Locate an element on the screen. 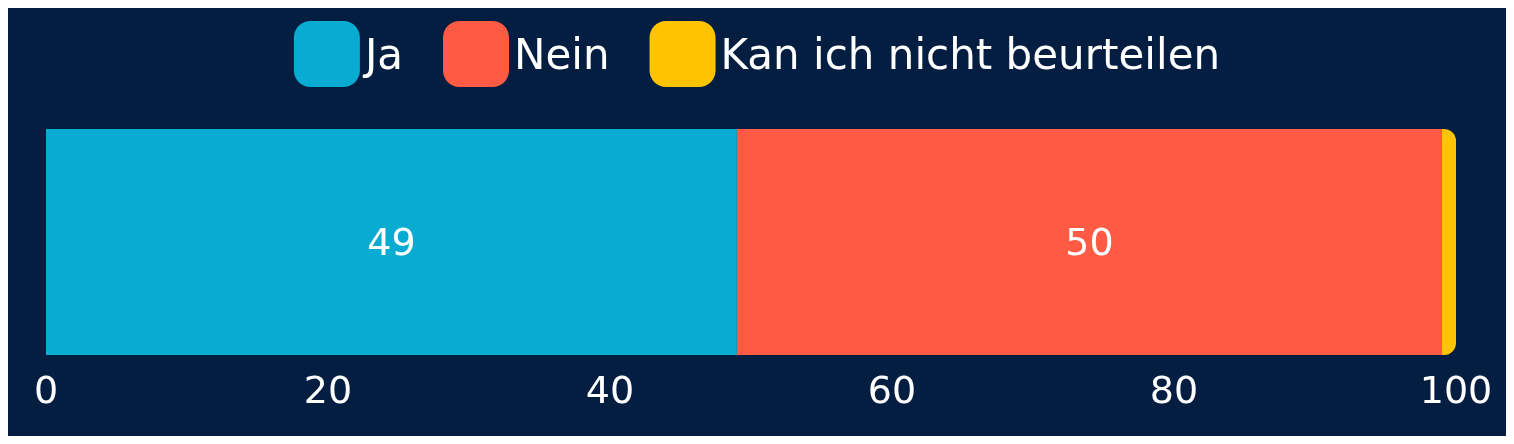  legend-label: Nein is located at coordinates (562, 54).